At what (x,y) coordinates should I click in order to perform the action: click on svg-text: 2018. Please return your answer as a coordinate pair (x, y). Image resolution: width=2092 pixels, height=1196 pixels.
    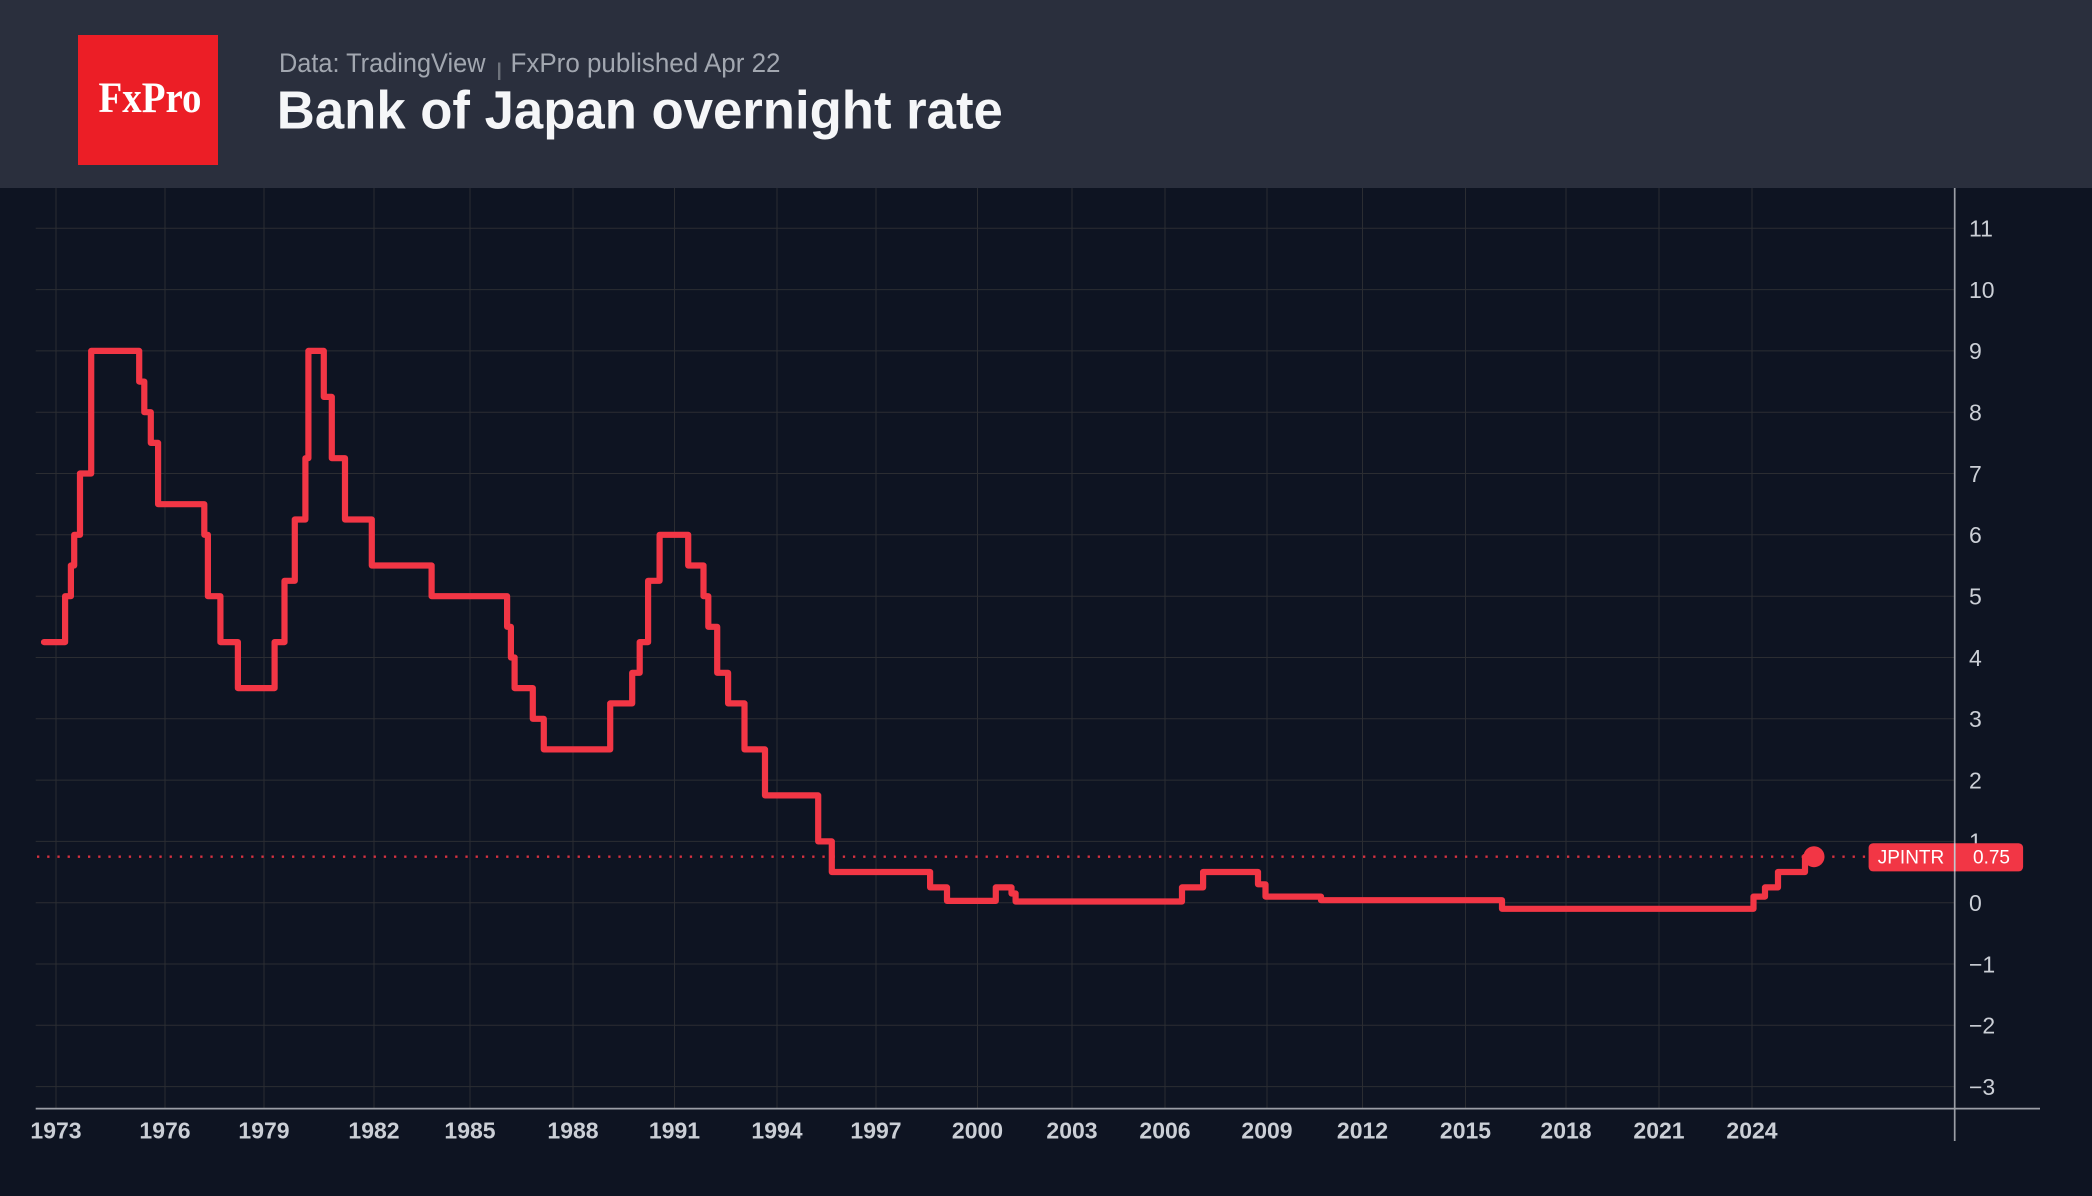
    Looking at the image, I should click on (1565, 1131).